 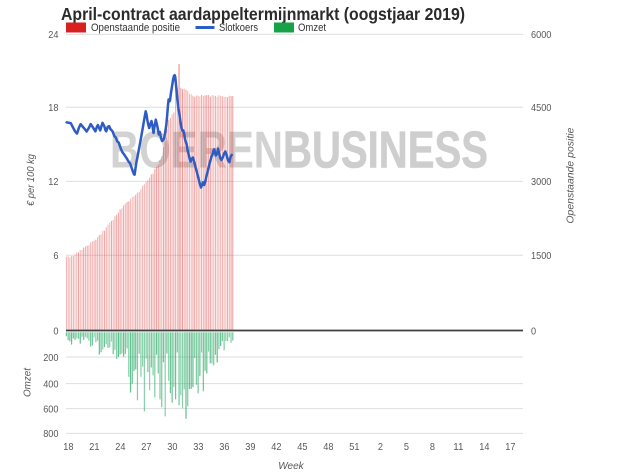 What do you see at coordinates (541, 182) in the screenshot?
I see `svg-text: 3000` at bounding box center [541, 182].